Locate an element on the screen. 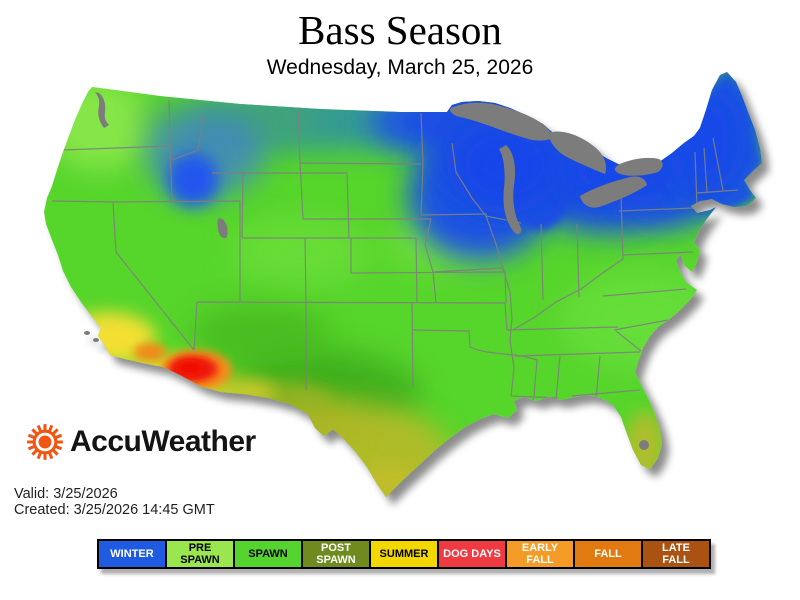 This screenshot has height=600, width=800. legend-item-early-fall: EARLY FALL is located at coordinates (540, 554).